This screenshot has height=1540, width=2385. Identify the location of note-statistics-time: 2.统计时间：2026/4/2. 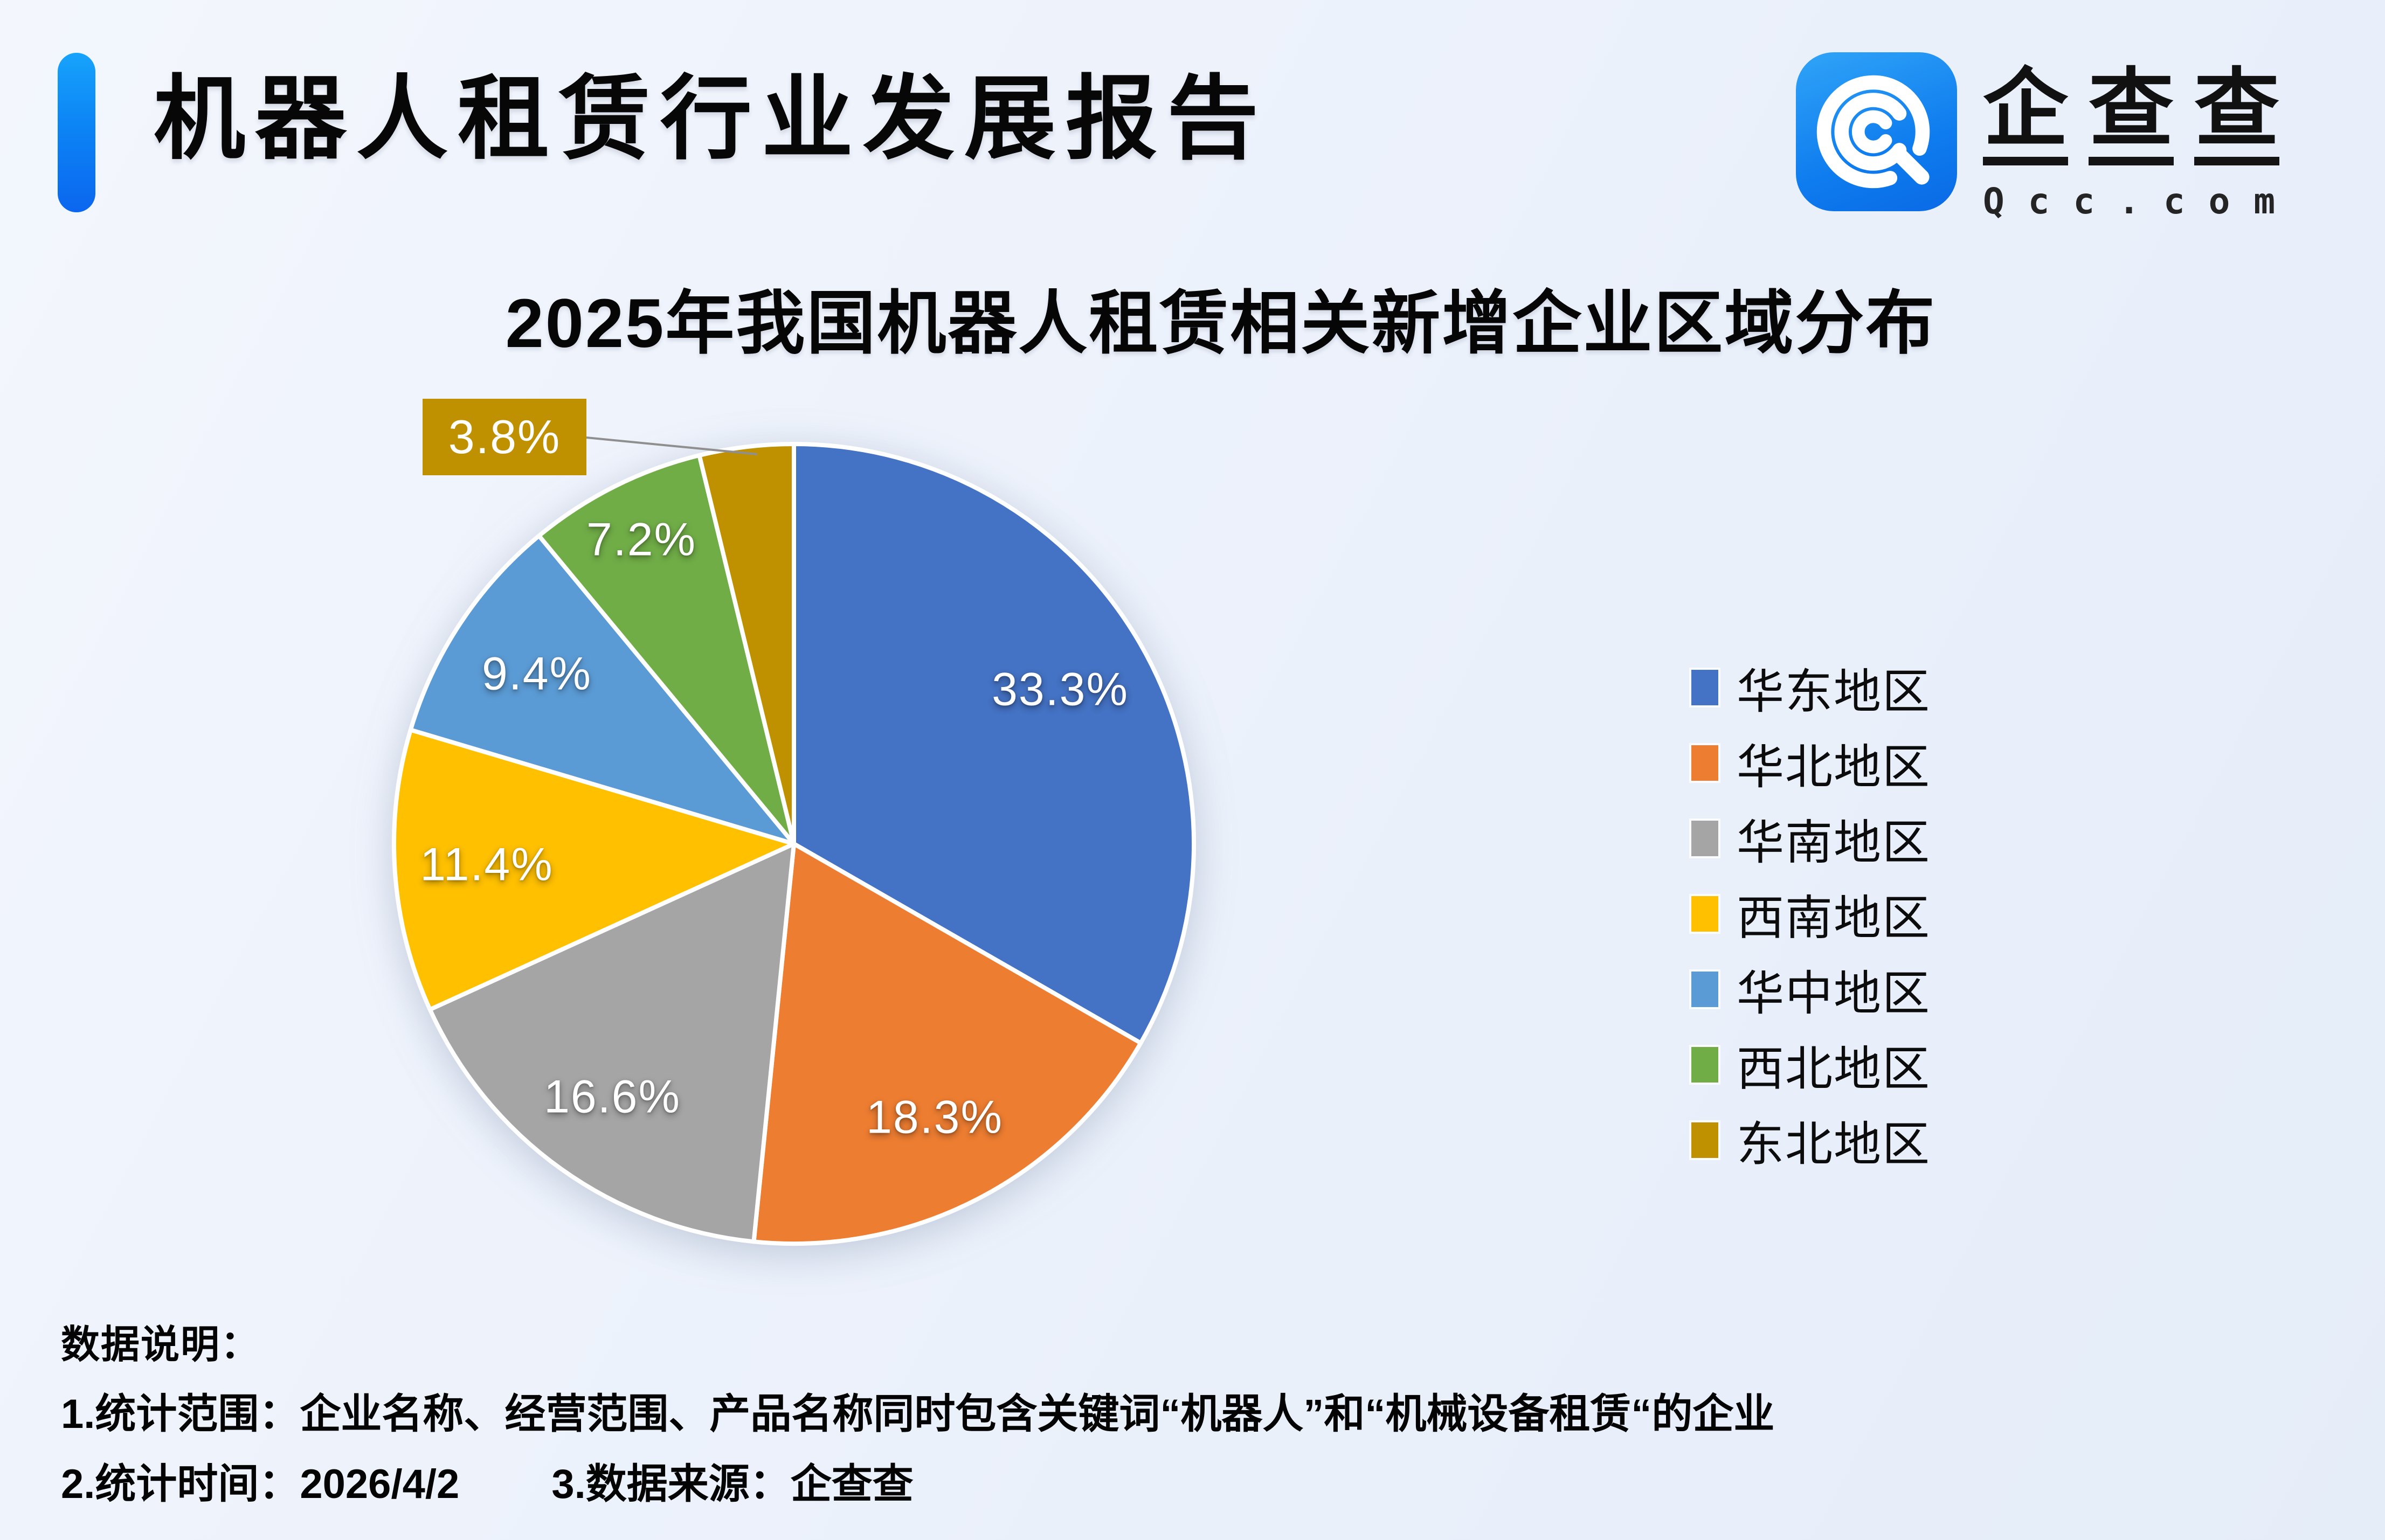
(261, 1484).